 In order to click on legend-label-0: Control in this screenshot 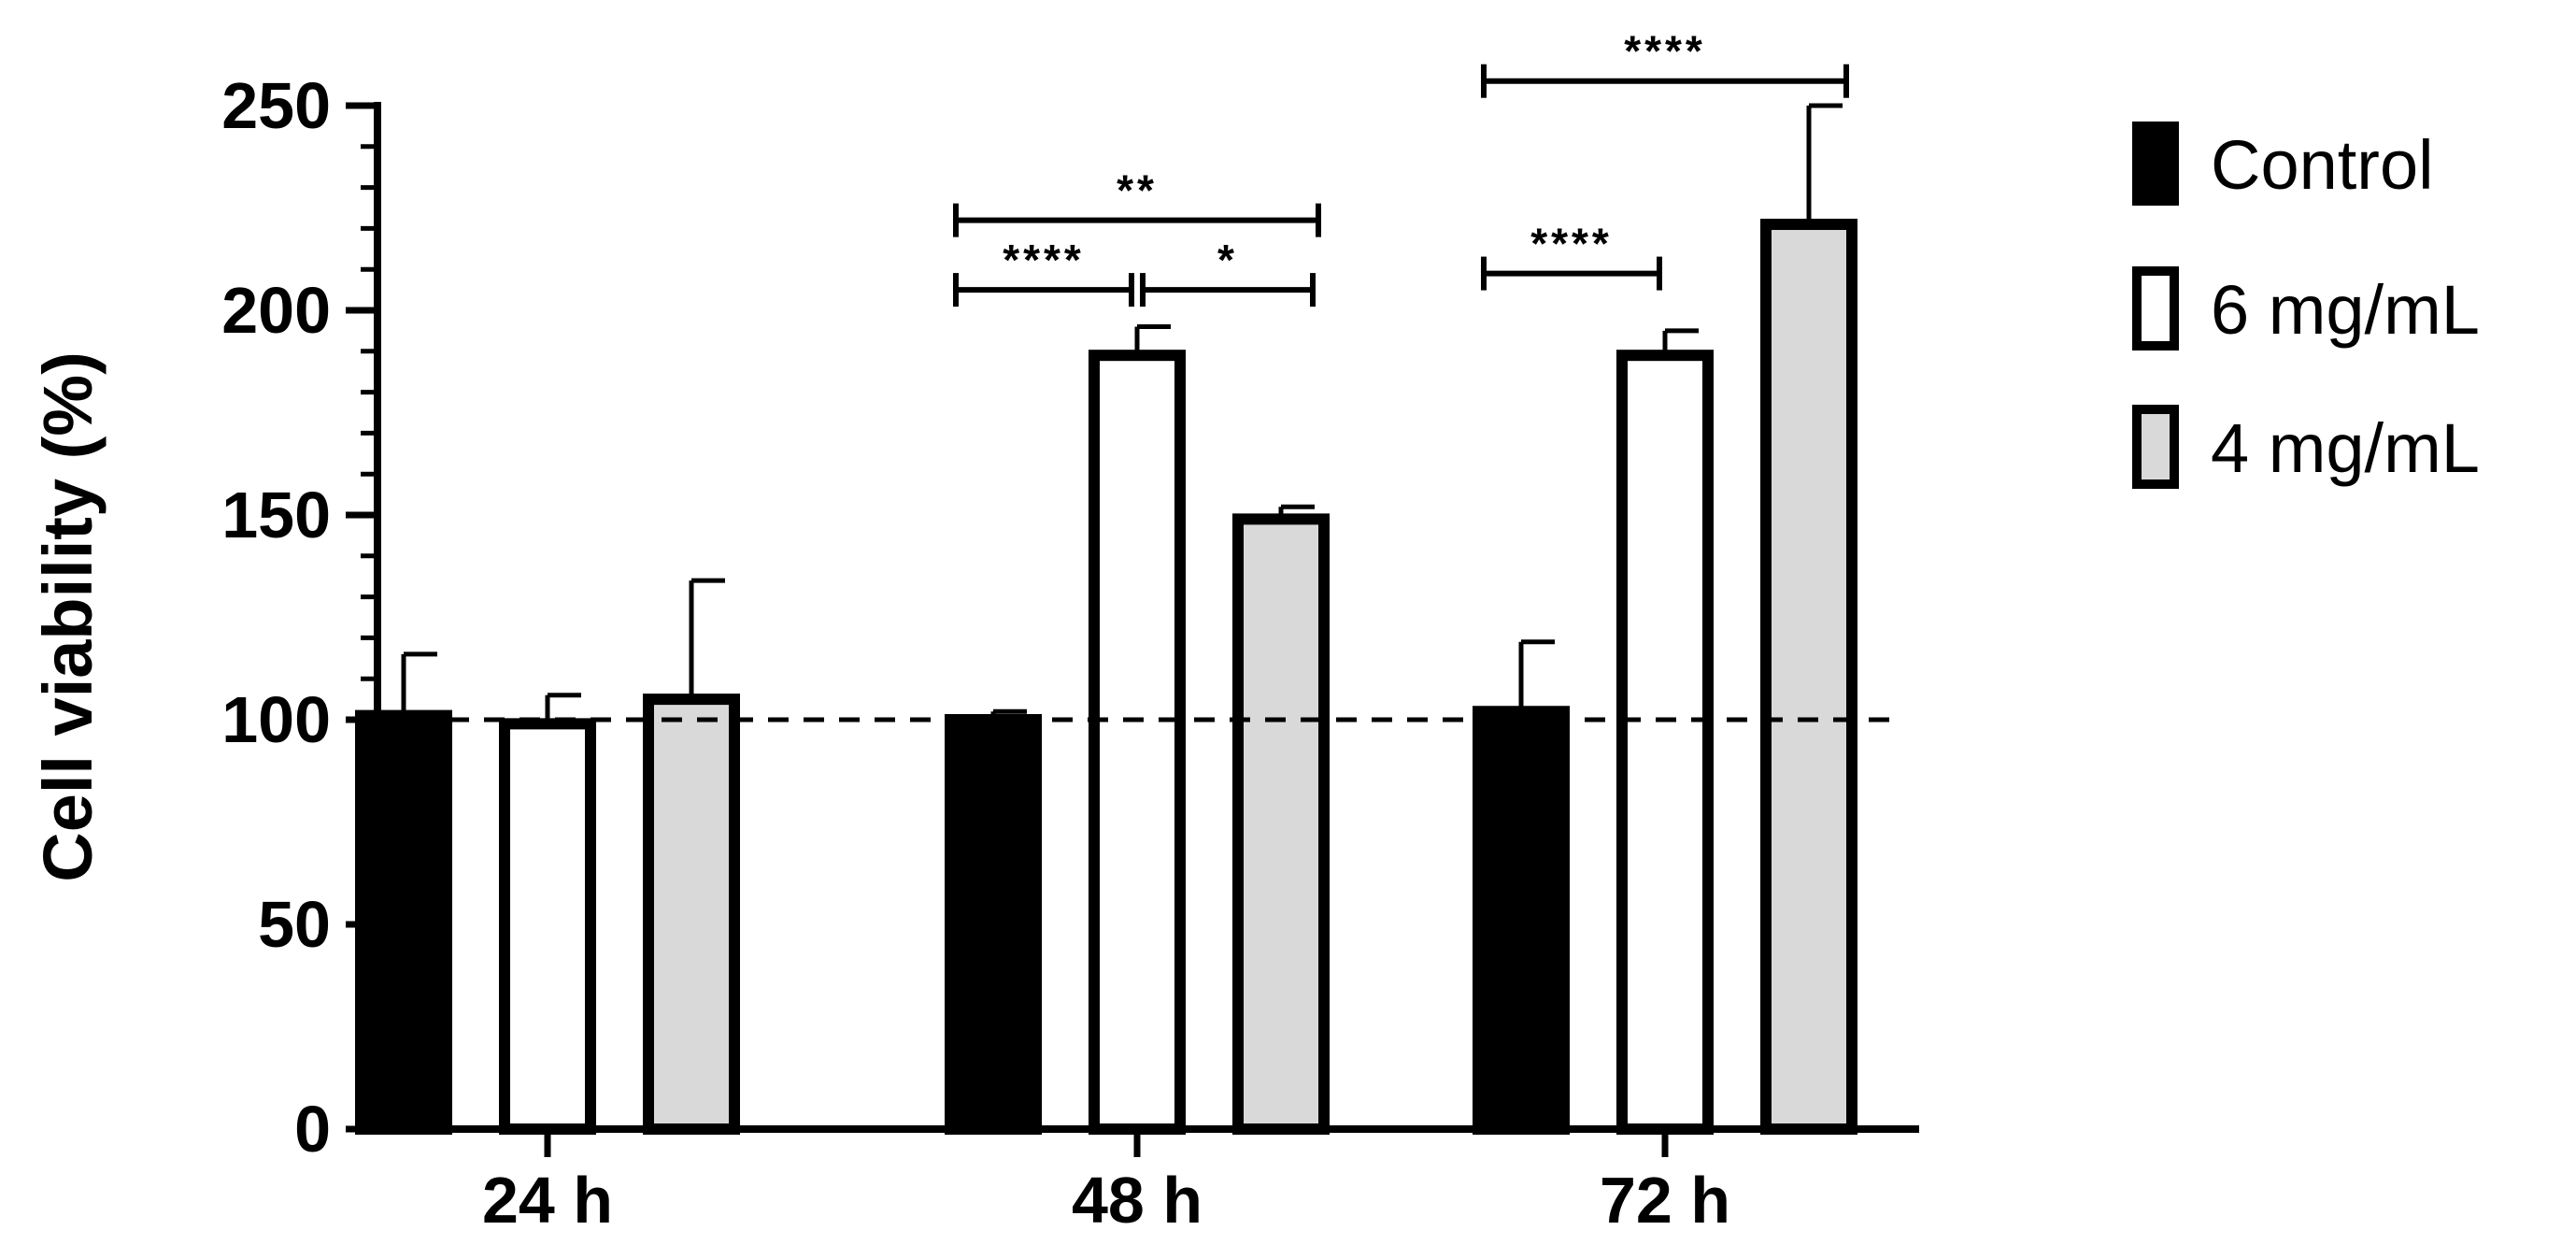, I will do `click(2323, 165)`.